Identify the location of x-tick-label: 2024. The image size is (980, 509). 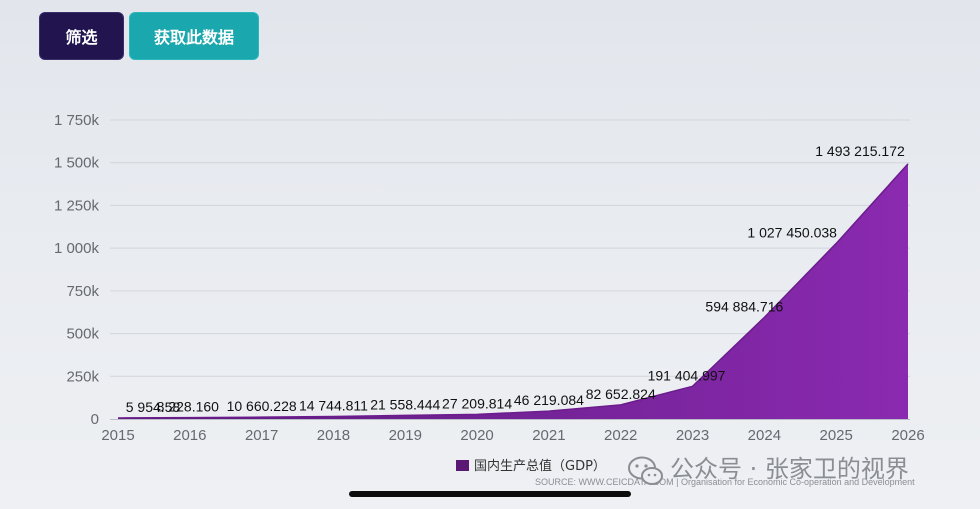
(764, 435).